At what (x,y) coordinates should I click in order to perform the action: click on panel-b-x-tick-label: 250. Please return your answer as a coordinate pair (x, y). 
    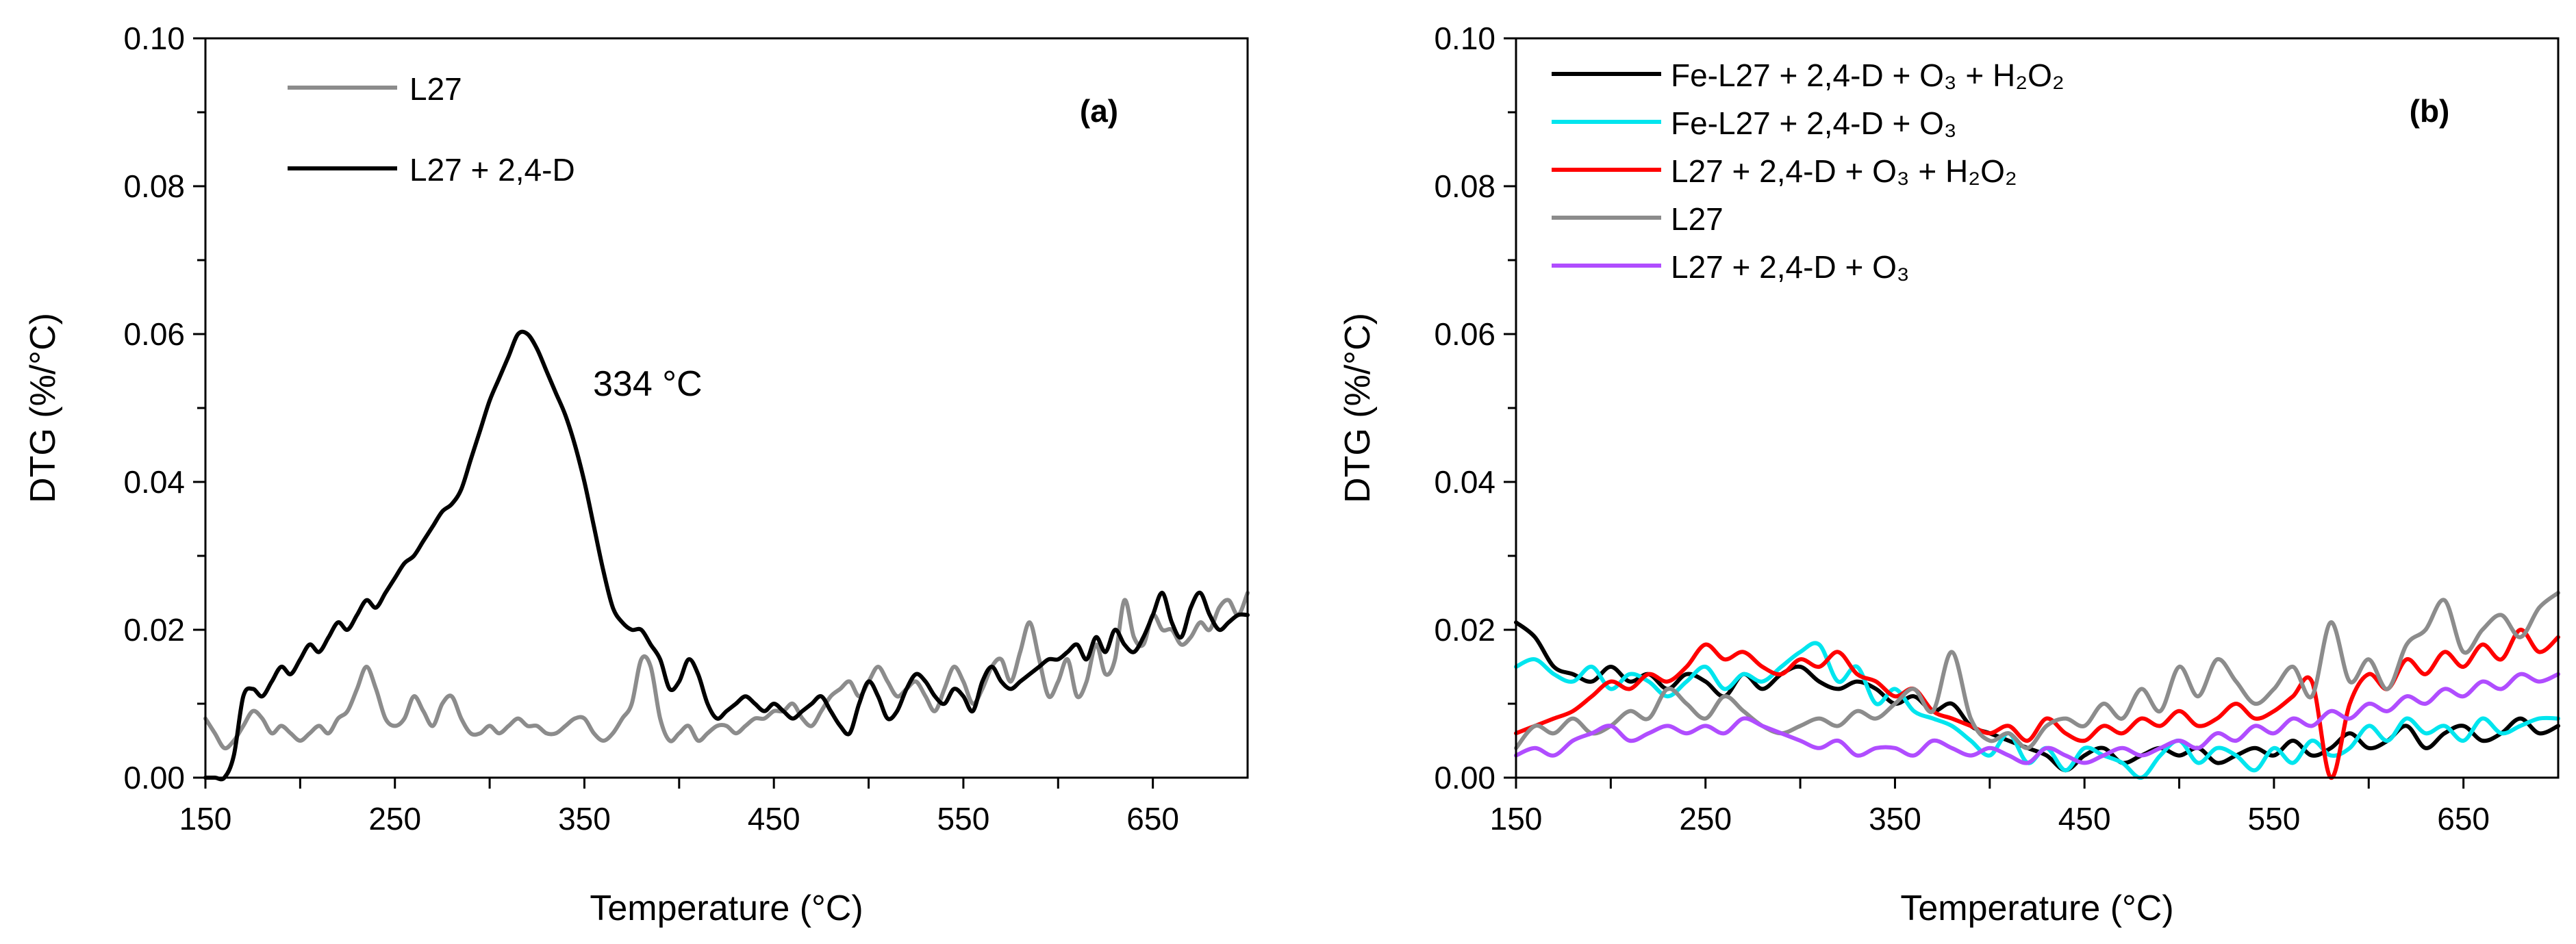
    Looking at the image, I should click on (1705, 819).